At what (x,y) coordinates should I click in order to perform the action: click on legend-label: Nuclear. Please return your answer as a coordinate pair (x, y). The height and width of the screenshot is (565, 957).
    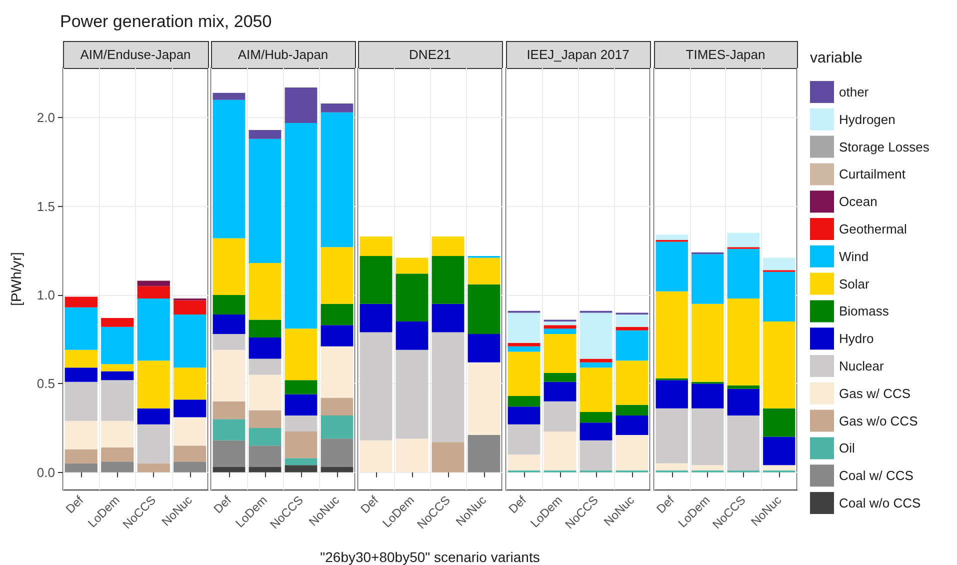
    Looking at the image, I should click on (861, 366).